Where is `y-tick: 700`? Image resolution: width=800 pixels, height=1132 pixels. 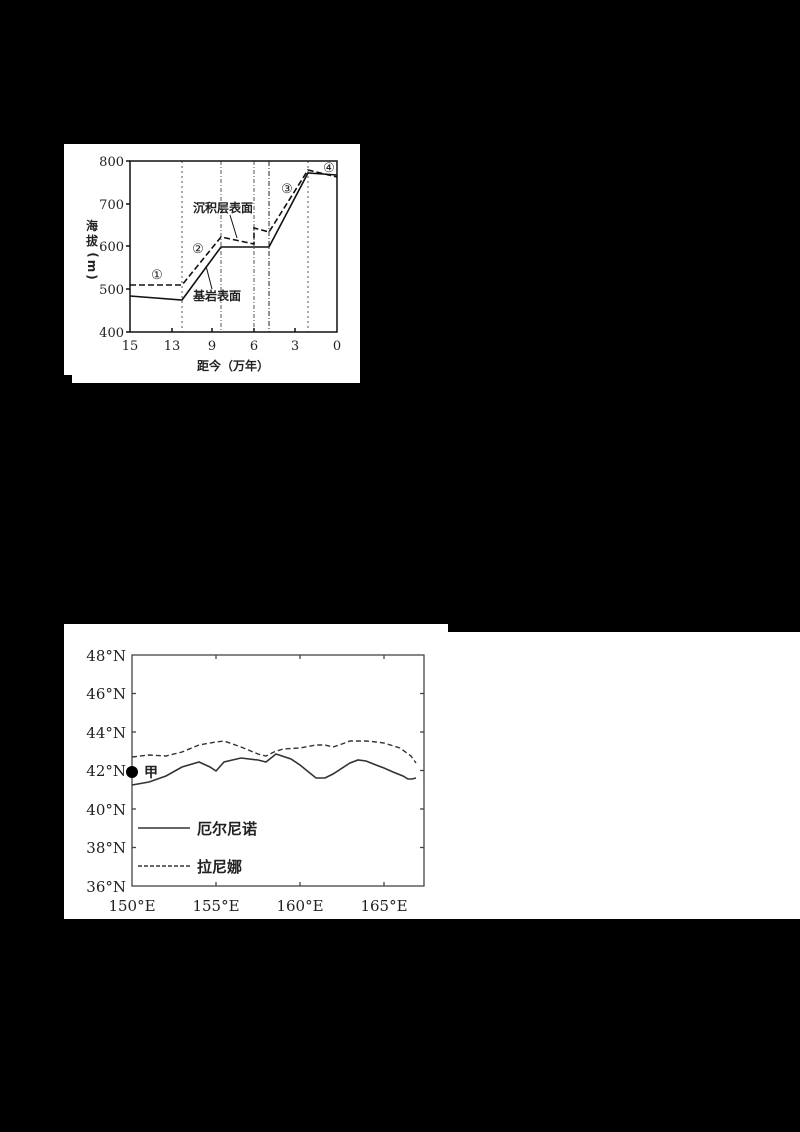
y-tick: 700 is located at coordinates (111, 205).